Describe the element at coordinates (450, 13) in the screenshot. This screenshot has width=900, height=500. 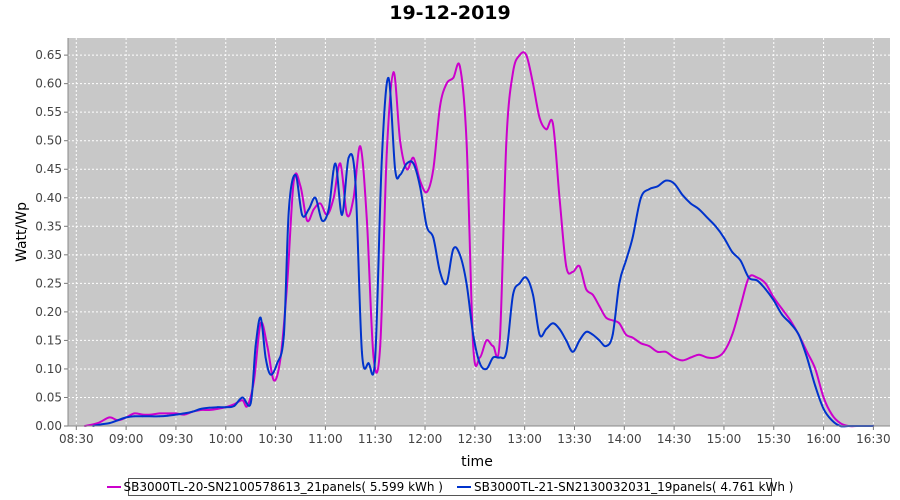
I see `chart-title: 19-12-2019` at that location.